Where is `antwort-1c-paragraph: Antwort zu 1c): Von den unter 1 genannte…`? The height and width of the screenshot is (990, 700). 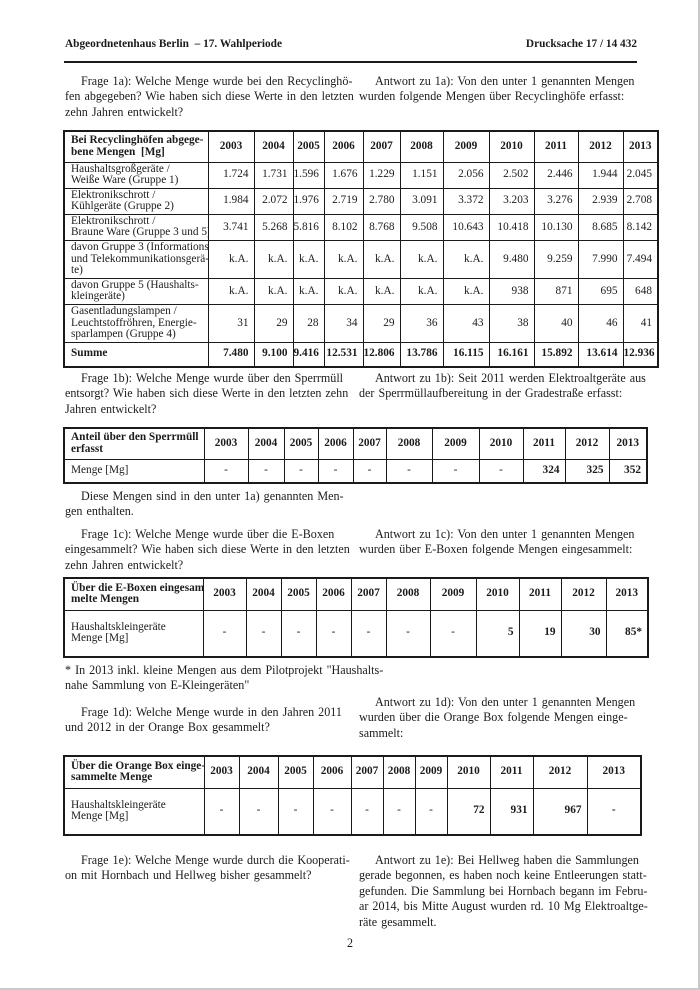 antwort-1c-paragraph: Antwort zu 1c): Von den unter 1 genannte… is located at coordinates (497, 542).